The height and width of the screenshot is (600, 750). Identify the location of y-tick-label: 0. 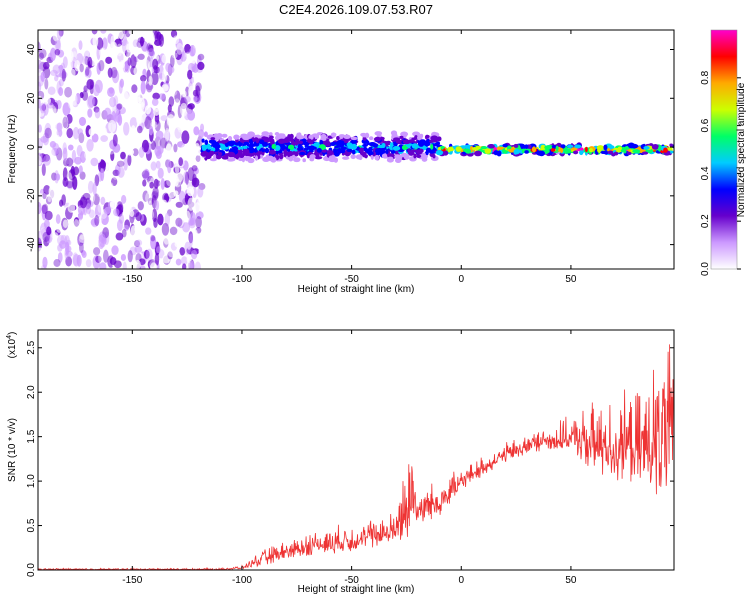
(31, 147).